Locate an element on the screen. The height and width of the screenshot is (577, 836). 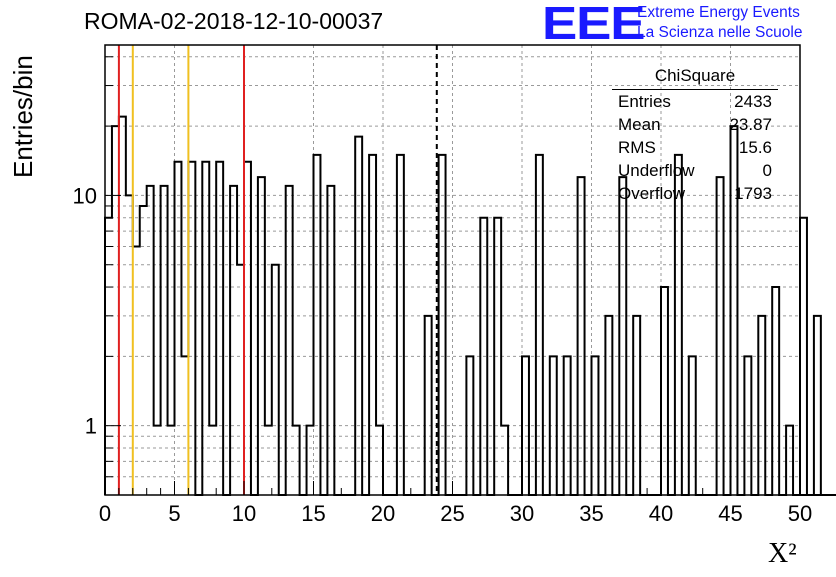
x-tick-label: 20 is located at coordinates (383, 513).